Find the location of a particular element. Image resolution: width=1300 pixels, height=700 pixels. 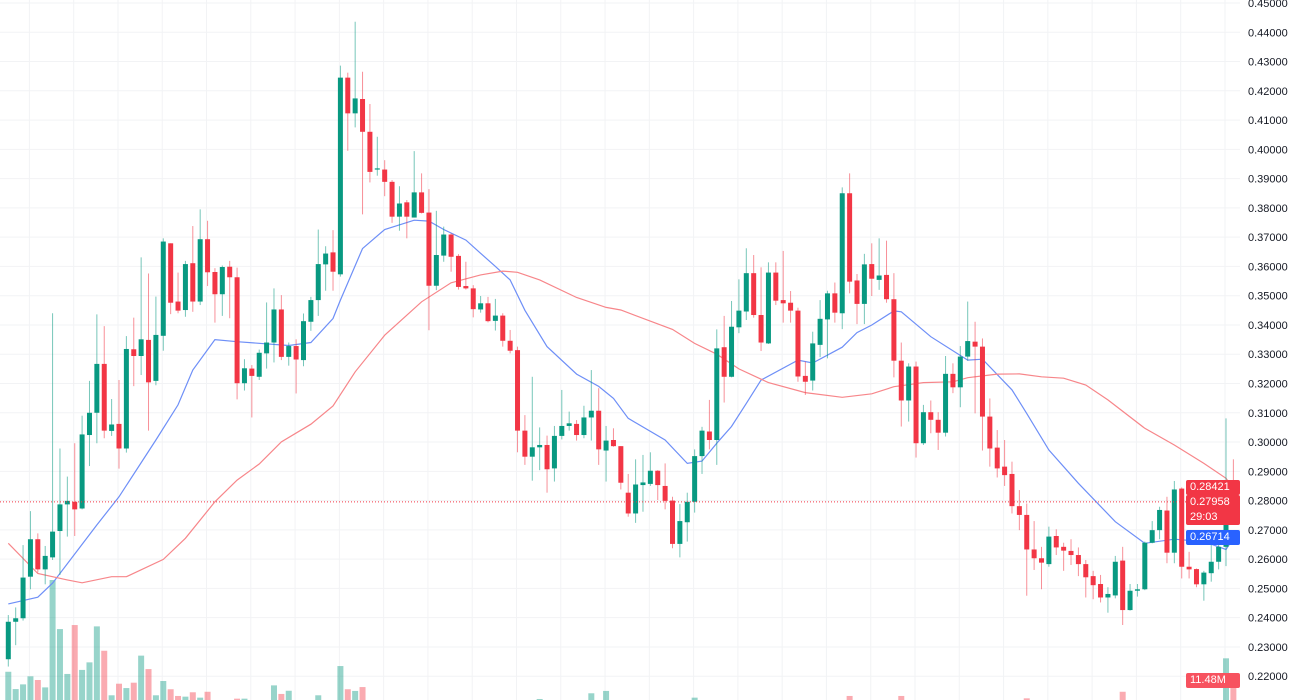

ma-fast-price-tag: 0.26714 is located at coordinates (1213, 538).